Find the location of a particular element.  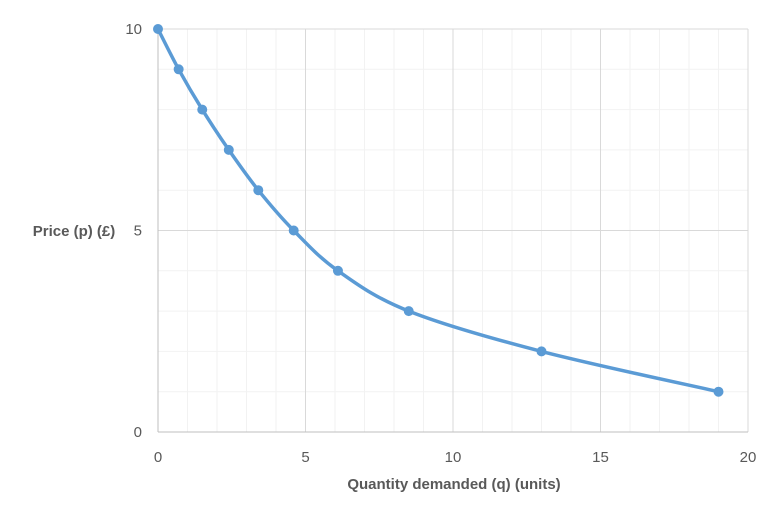

y-tick-label: 5 is located at coordinates (138, 231).